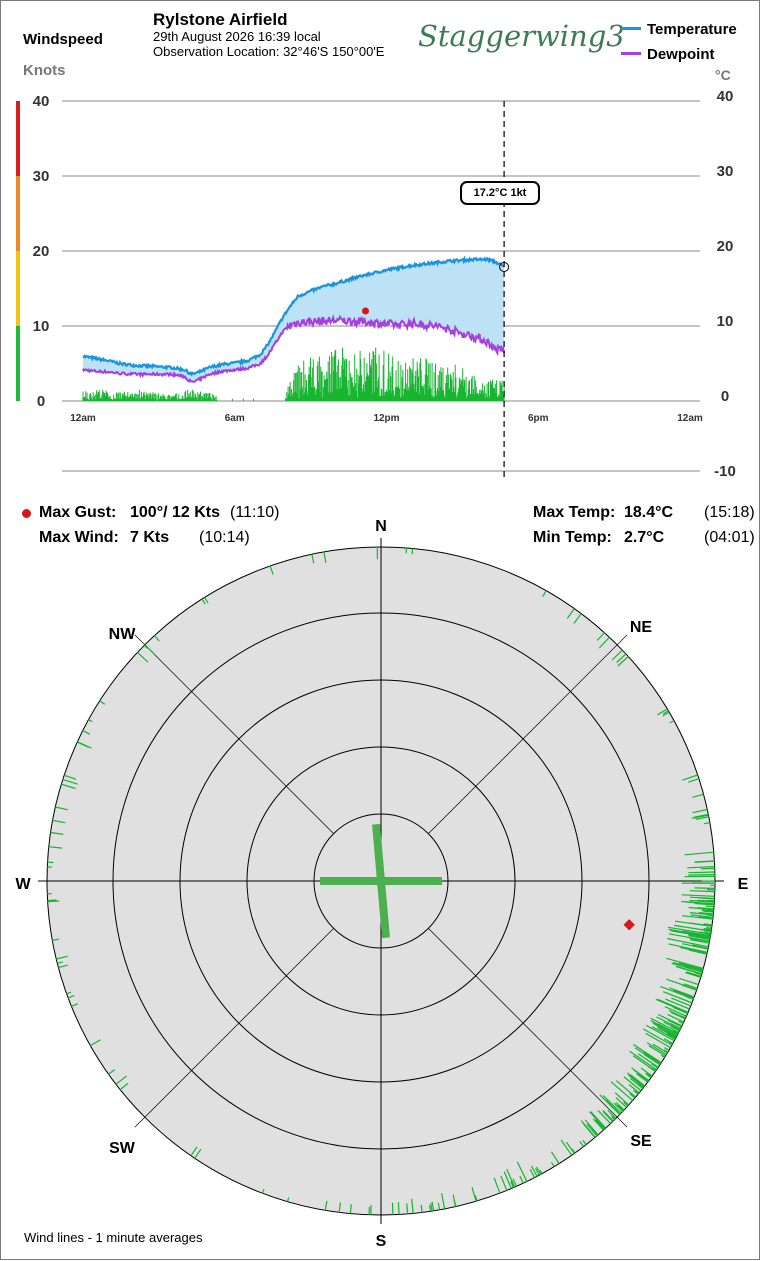 The image size is (760, 1261). What do you see at coordinates (122, 1148) in the screenshot?
I see `compass-label-sw: SW` at bounding box center [122, 1148].